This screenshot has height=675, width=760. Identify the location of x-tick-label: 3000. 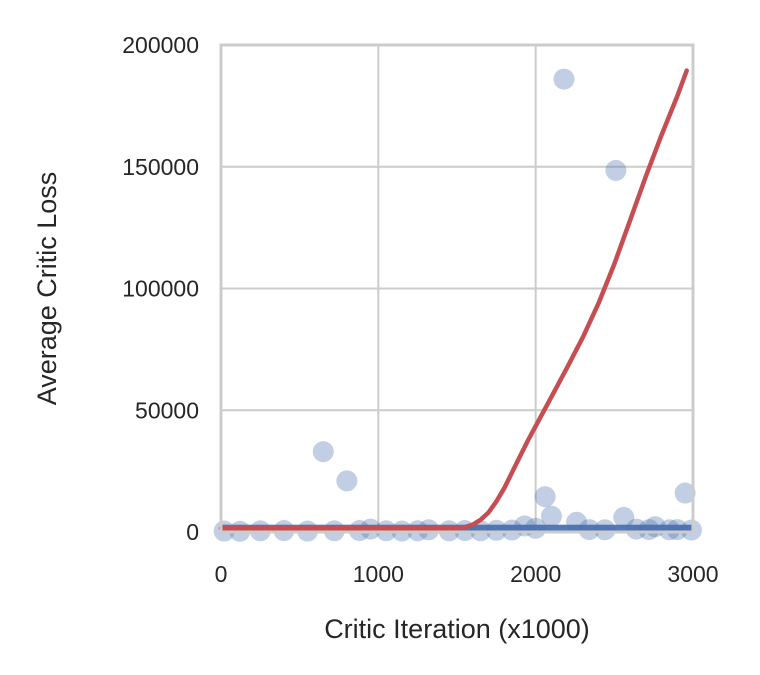
(692, 574).